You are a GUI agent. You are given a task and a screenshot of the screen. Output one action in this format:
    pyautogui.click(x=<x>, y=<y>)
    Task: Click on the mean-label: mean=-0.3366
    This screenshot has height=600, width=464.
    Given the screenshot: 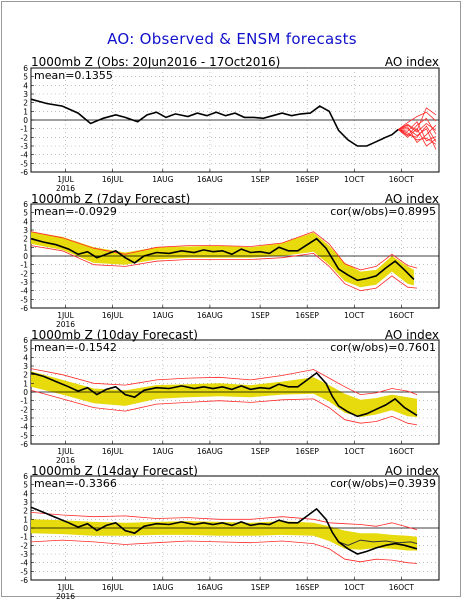 What is the action you would take?
    pyautogui.click(x=75, y=483)
    